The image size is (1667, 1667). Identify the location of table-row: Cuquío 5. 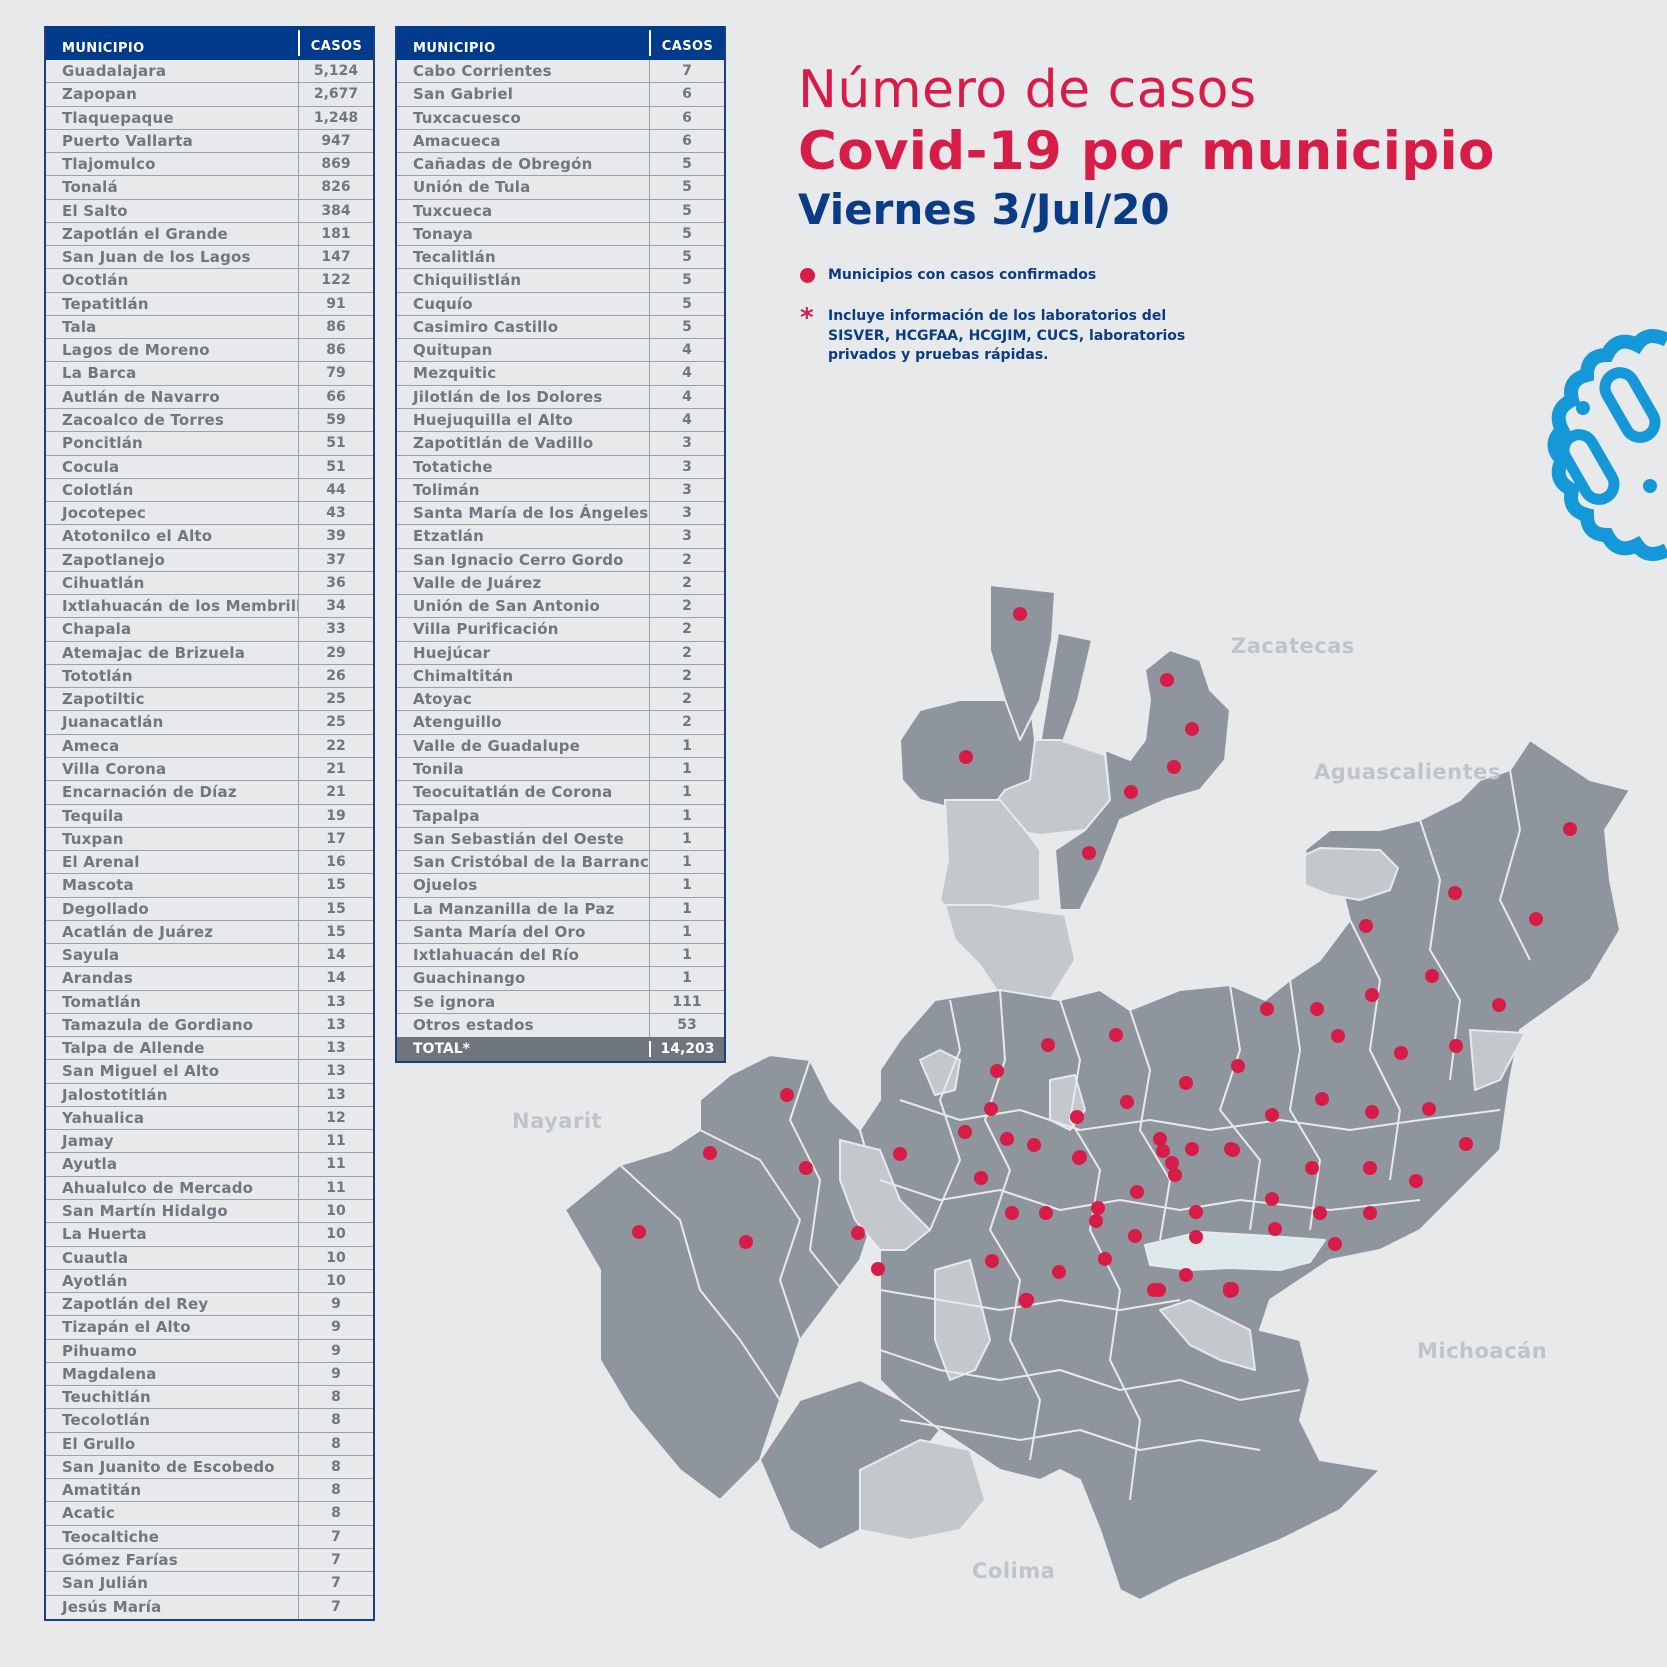
(560, 304).